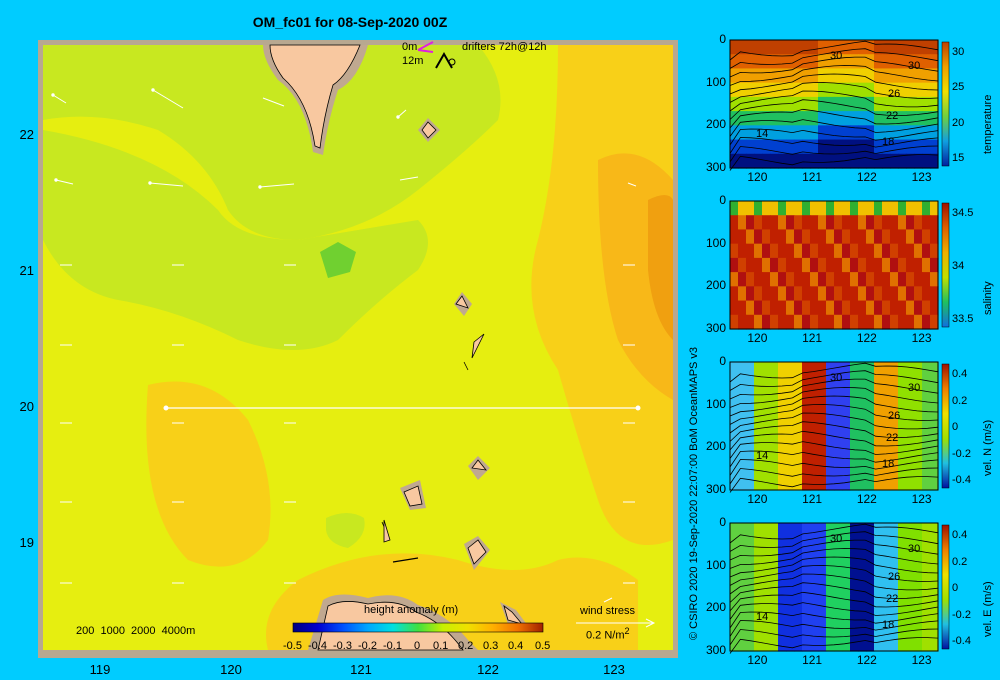 The image size is (1000, 680). What do you see at coordinates (836, 539) in the screenshot?
I see `contour-label: 30` at bounding box center [836, 539].